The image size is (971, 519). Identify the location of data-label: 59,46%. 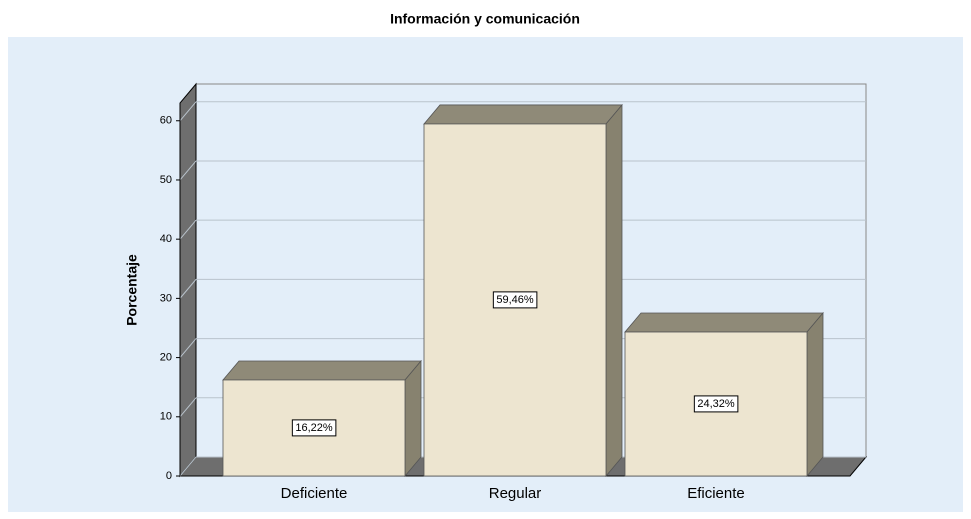
(515, 300).